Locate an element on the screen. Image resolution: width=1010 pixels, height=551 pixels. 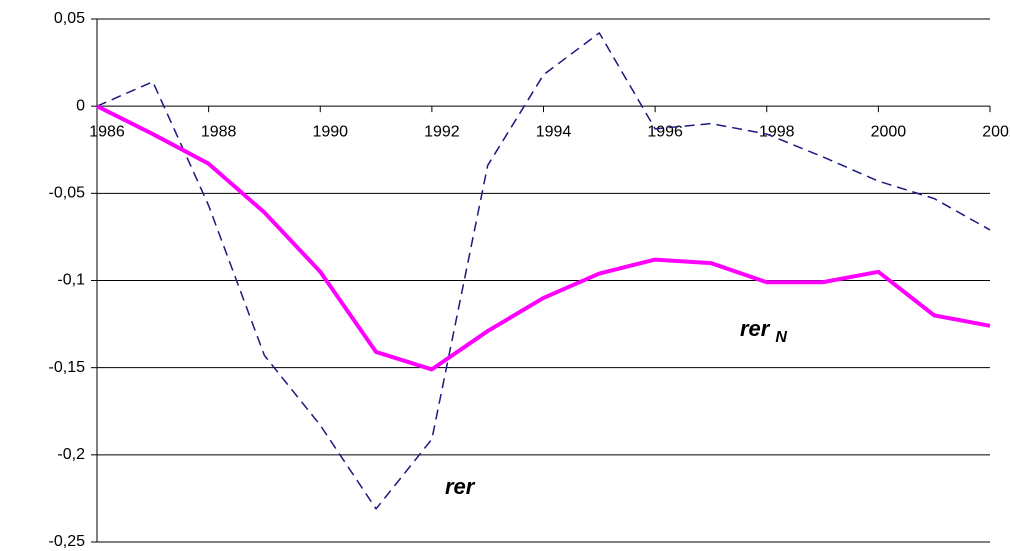
y-tick-label: -0,1 is located at coordinates (71, 280).